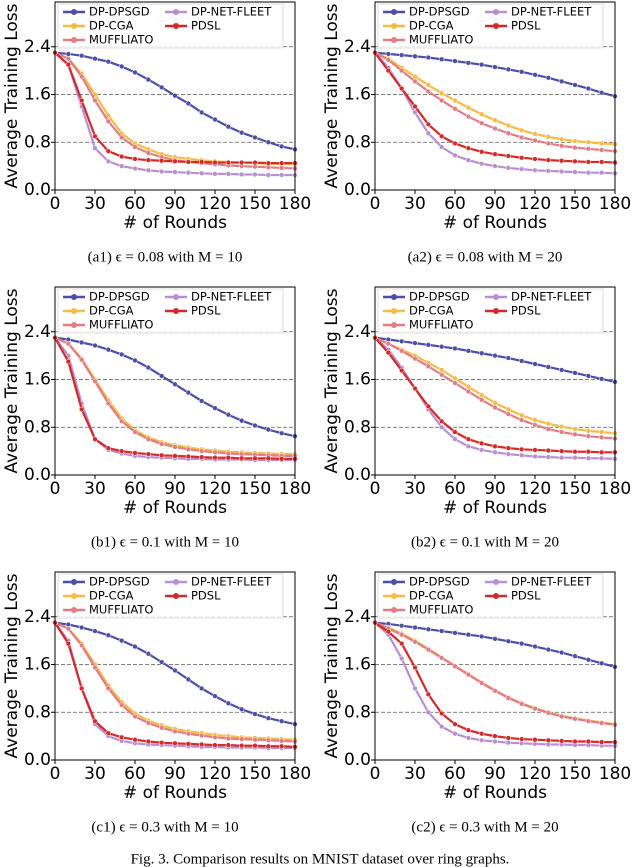 The width and height of the screenshot is (640, 867). What do you see at coordinates (615, 489) in the screenshot?
I see `x-tick-label: 180` at bounding box center [615, 489].